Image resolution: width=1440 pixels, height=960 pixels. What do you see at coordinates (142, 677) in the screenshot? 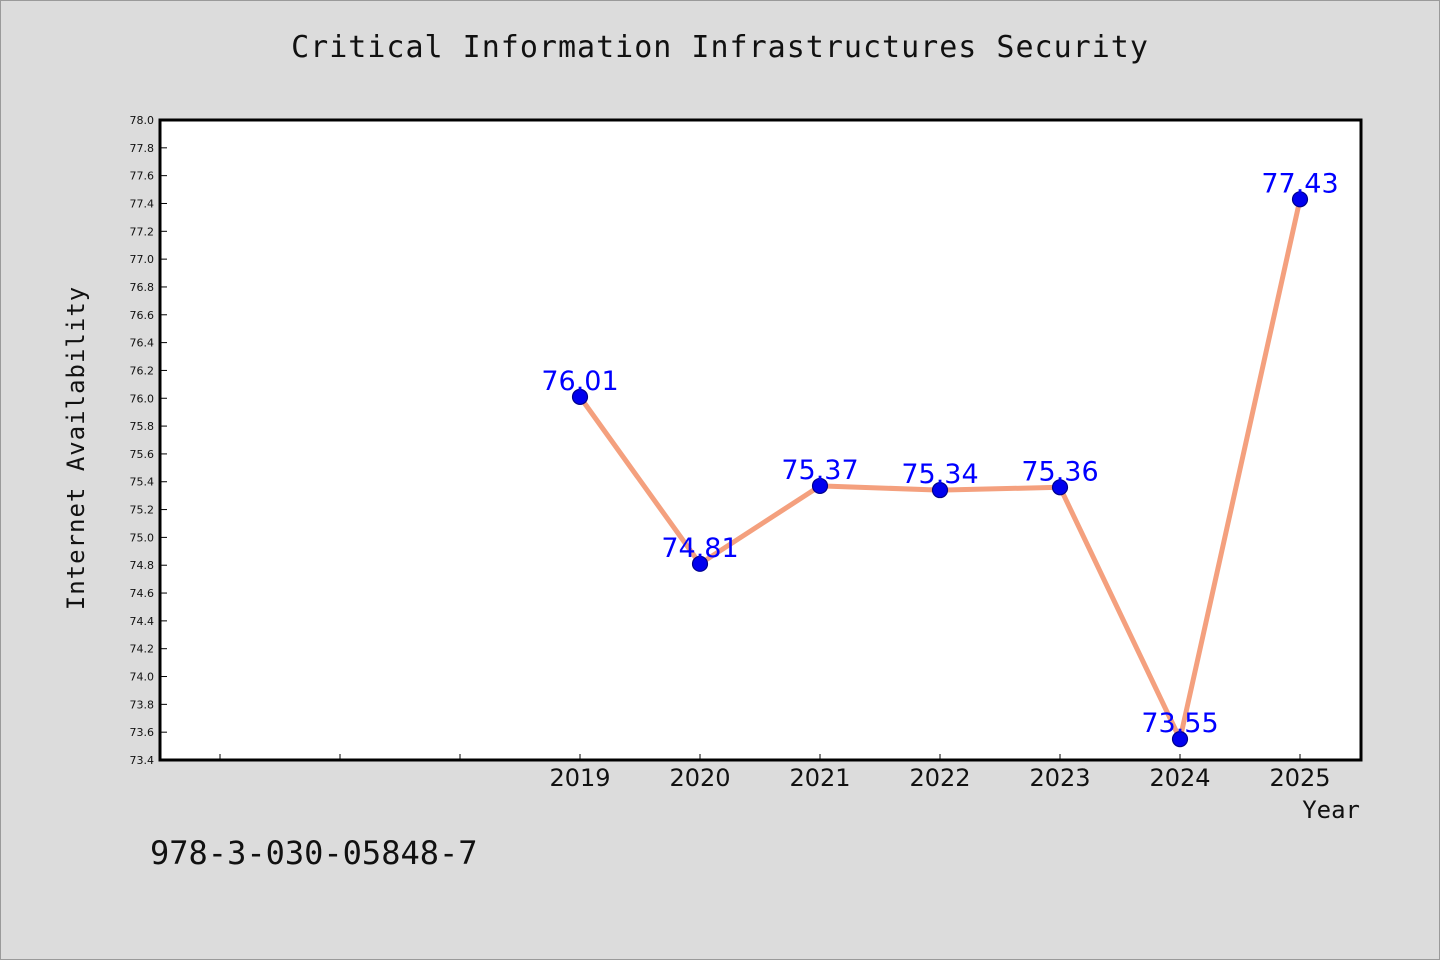
I see `y-tick-label: 74.0` at bounding box center [142, 677].